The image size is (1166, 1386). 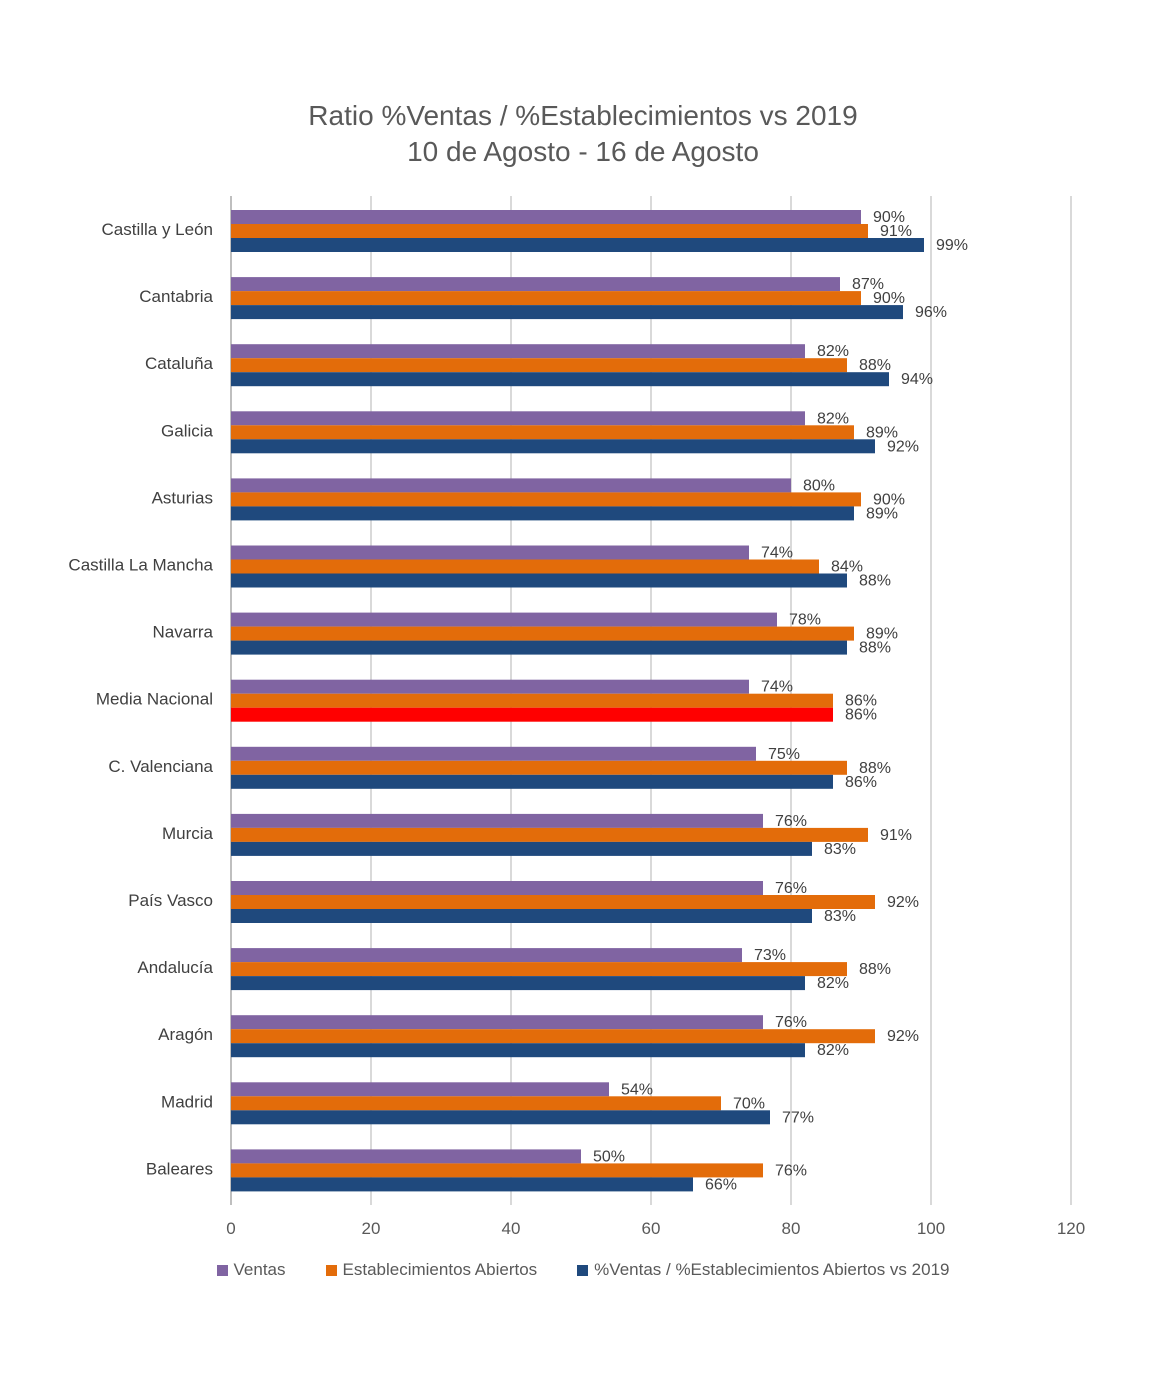 What do you see at coordinates (182, 497) in the screenshot?
I see `category-label: Asturias` at bounding box center [182, 497].